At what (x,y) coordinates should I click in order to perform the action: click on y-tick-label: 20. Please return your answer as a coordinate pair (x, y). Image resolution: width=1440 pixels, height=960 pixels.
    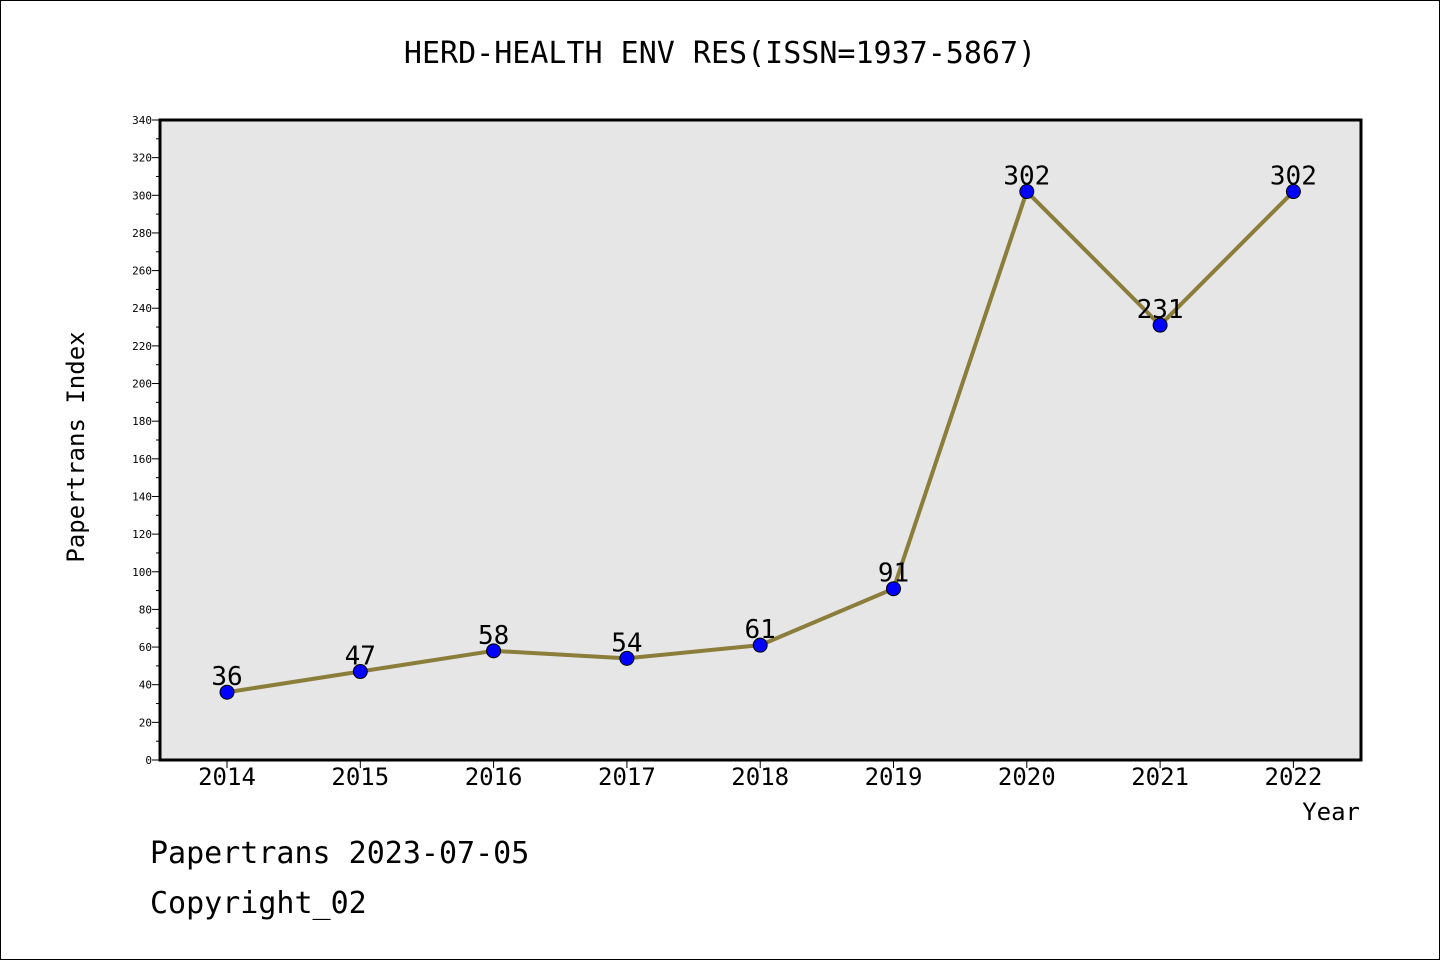
    Looking at the image, I should click on (145, 722).